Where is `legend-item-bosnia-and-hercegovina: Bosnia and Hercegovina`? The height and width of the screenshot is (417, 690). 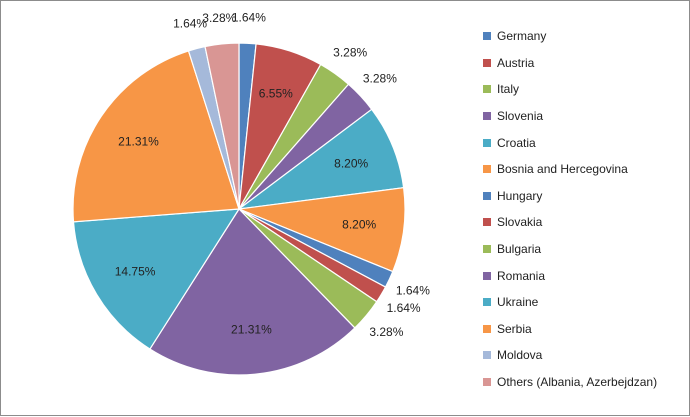
legend-item-bosnia-and-hercegovina: Bosnia and Hercegovina is located at coordinates (570, 169).